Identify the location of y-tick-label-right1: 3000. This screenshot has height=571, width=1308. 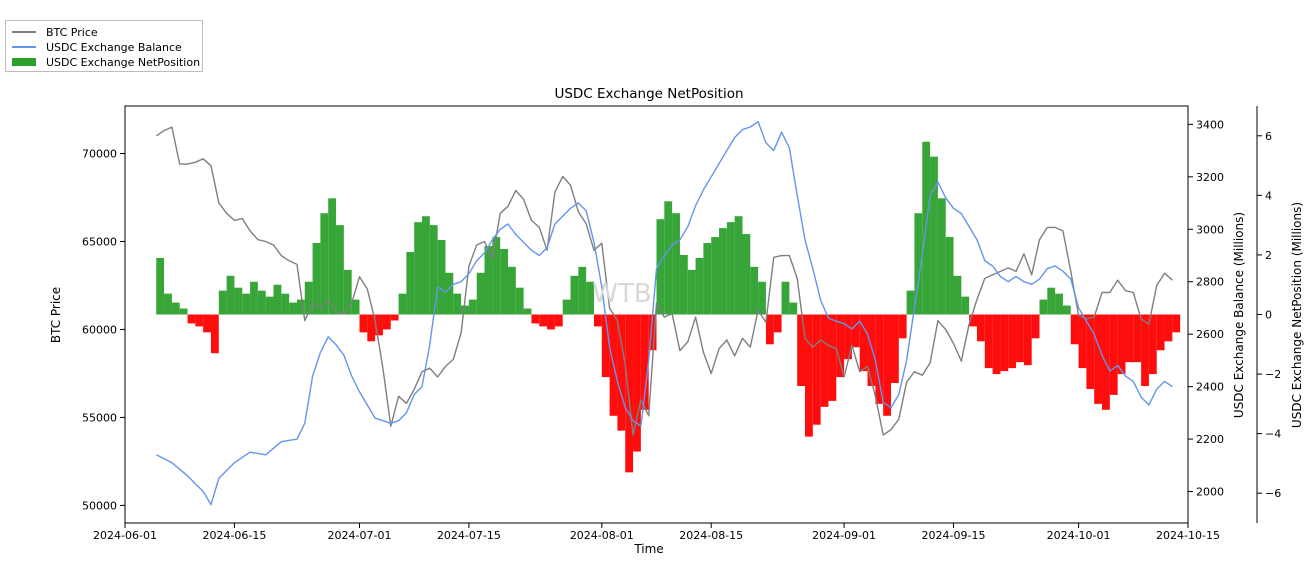
(1210, 229).